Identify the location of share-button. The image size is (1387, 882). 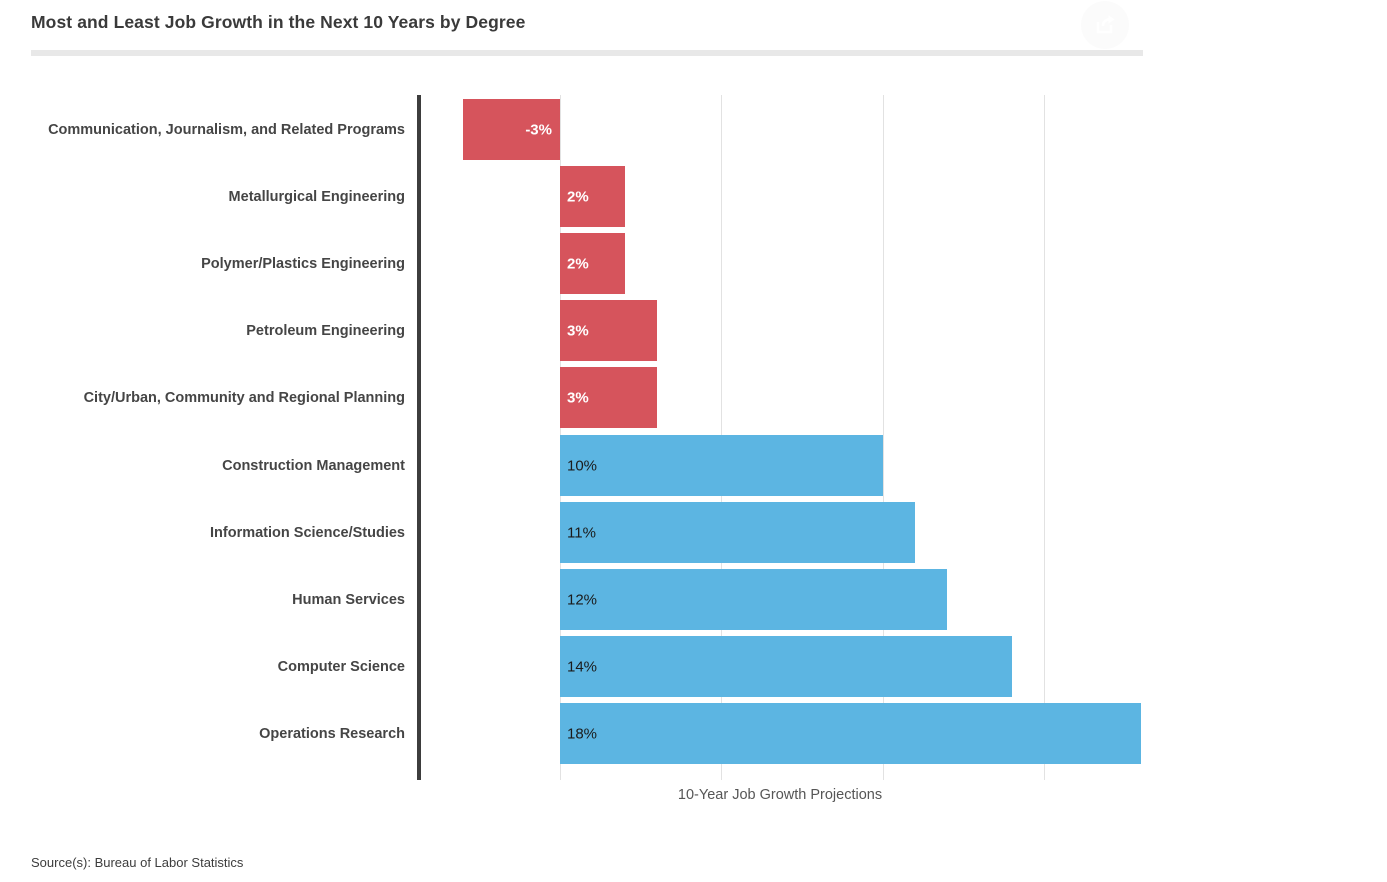
(1105, 25).